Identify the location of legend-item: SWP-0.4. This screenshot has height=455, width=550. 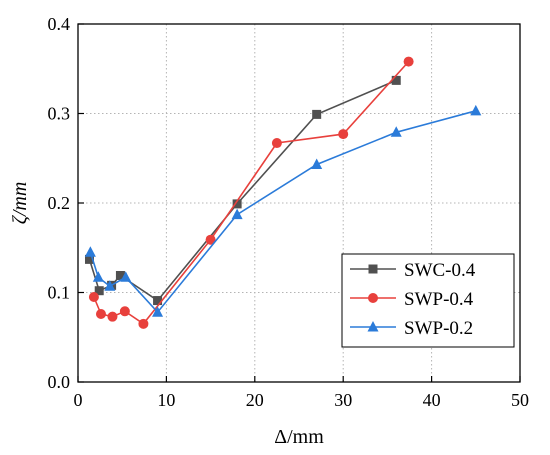
(412, 299).